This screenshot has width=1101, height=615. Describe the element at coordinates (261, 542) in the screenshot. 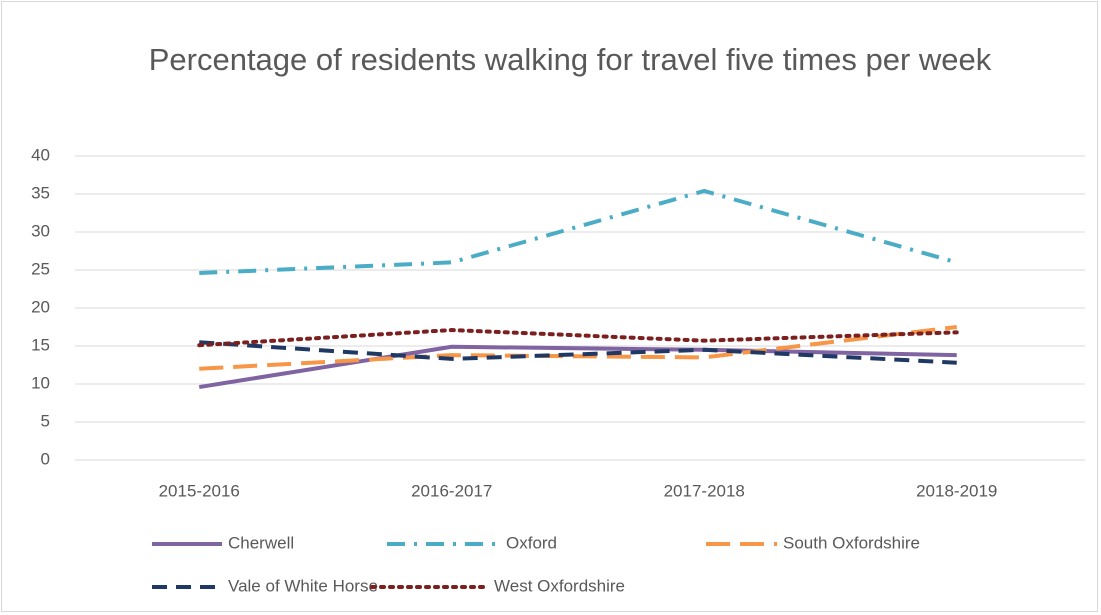

I see `legend-label: Cherwell` at that location.